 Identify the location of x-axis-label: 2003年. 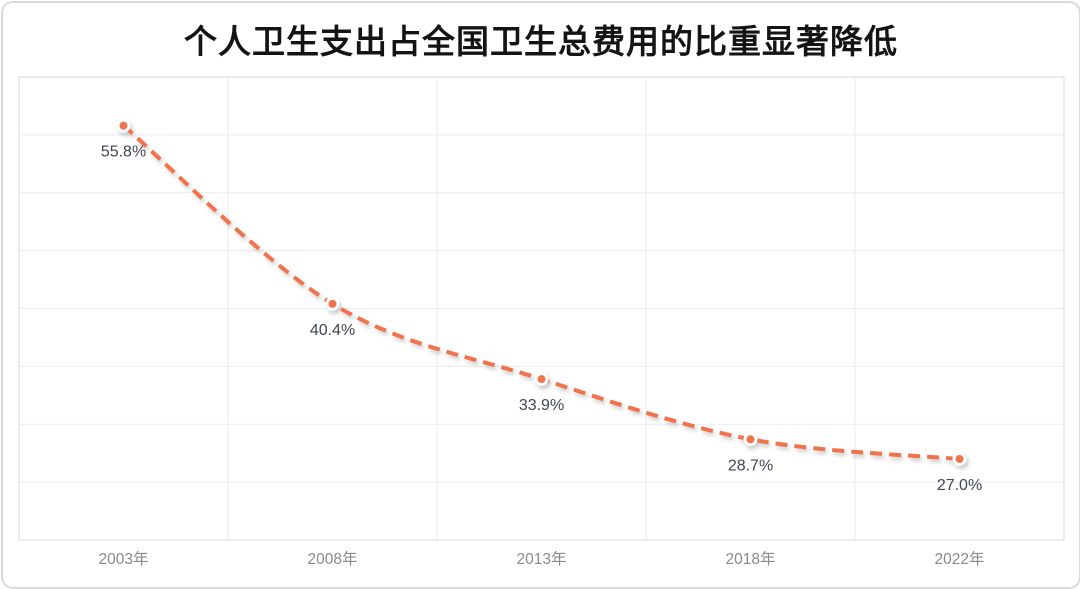
(124, 559).